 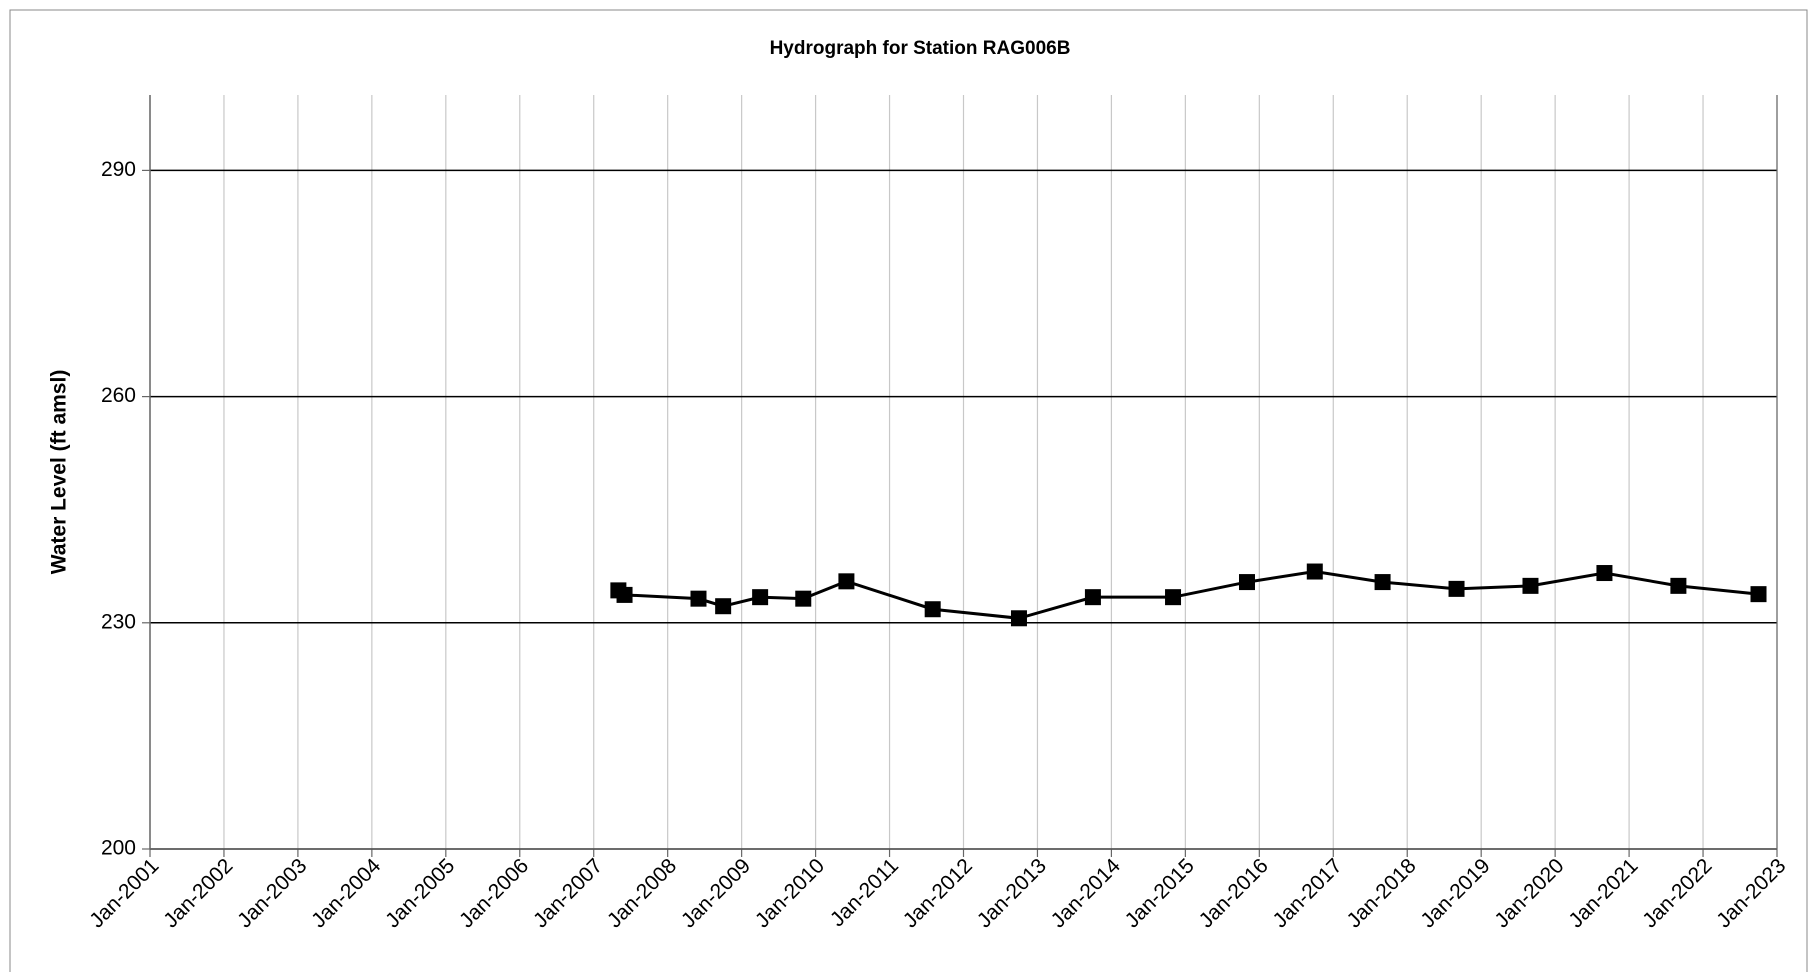 I want to click on x-tick-label: Jan-2023, so click(x=1751, y=893).